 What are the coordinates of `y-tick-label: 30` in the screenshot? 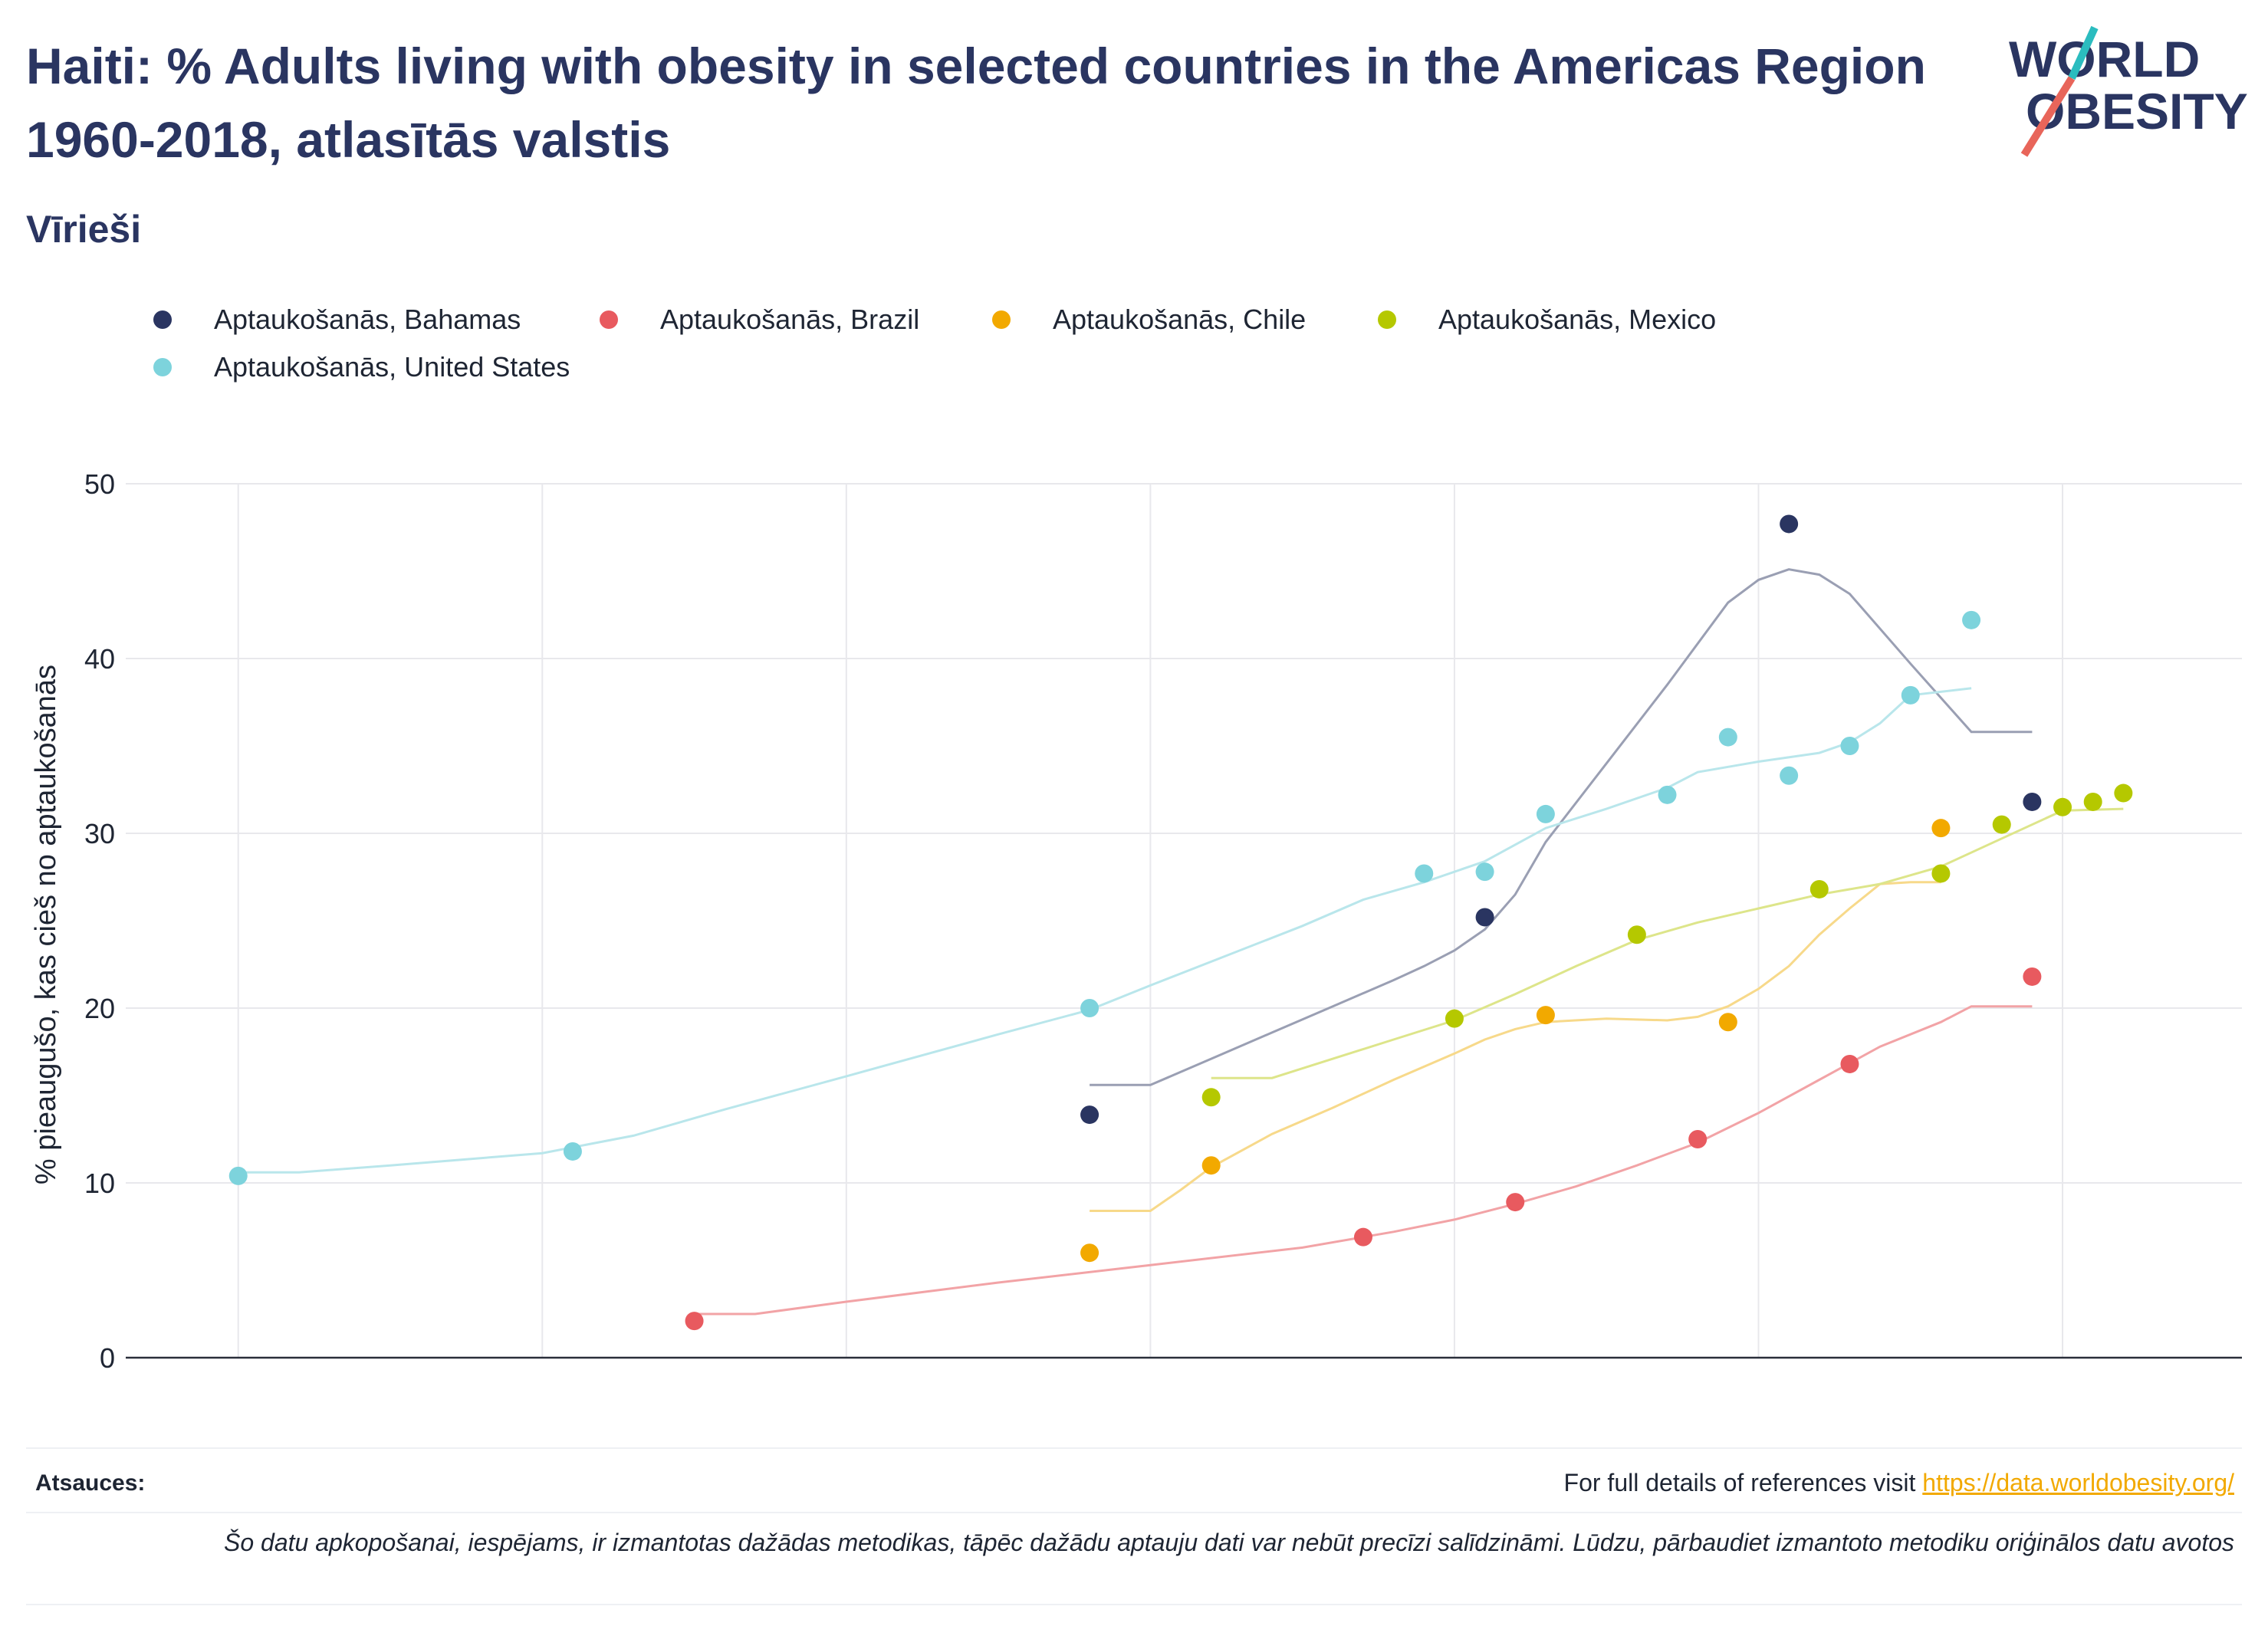 It's located at (99, 833).